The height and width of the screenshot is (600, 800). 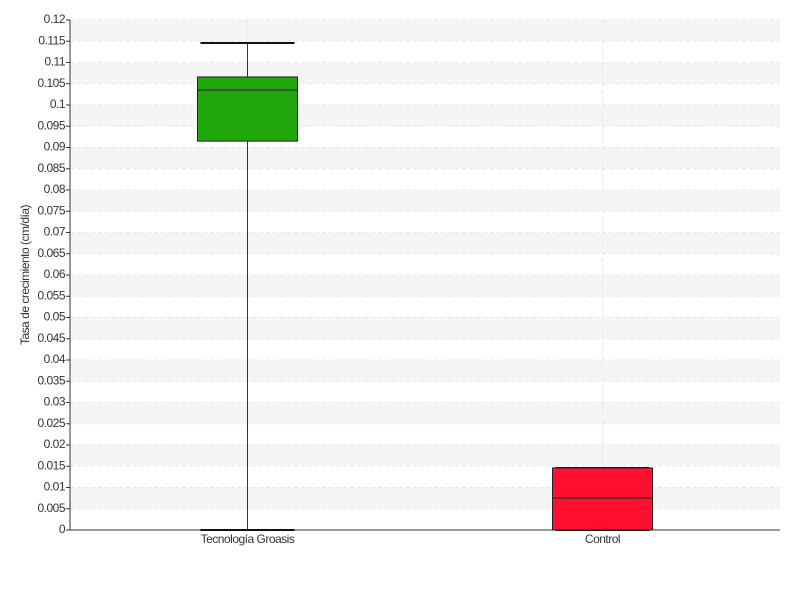 I want to click on y-tick-label: 0.12, so click(x=55, y=19).